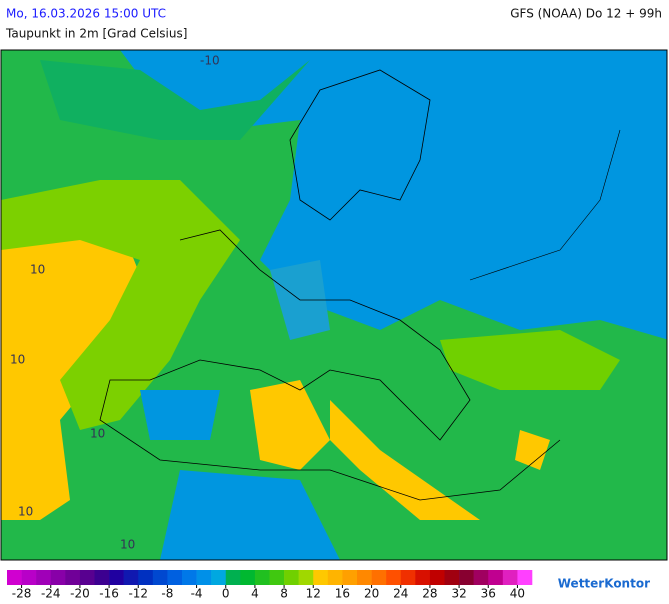  I want to click on legend-tick-label: -16, so click(109, 594).